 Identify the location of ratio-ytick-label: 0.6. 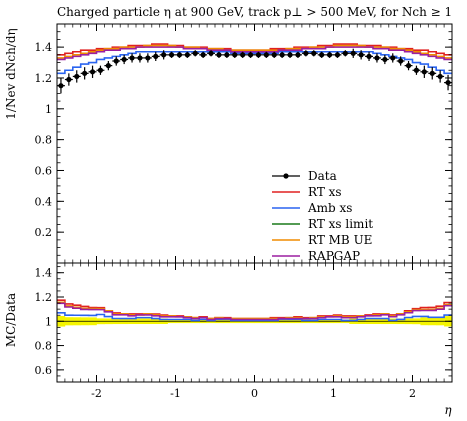
(44, 370).